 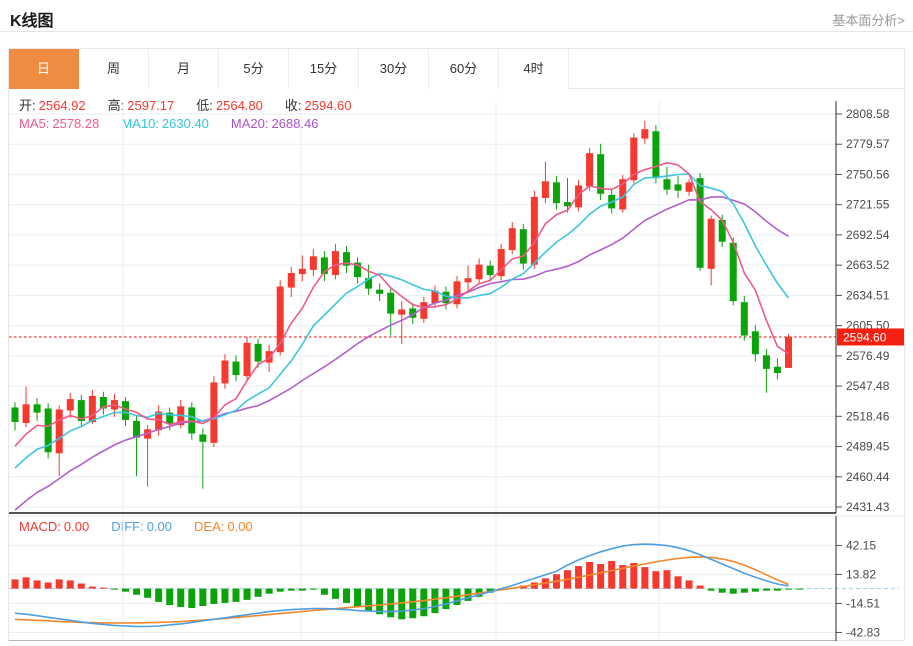 I want to click on tab-30min: 30分, so click(x=394, y=69).